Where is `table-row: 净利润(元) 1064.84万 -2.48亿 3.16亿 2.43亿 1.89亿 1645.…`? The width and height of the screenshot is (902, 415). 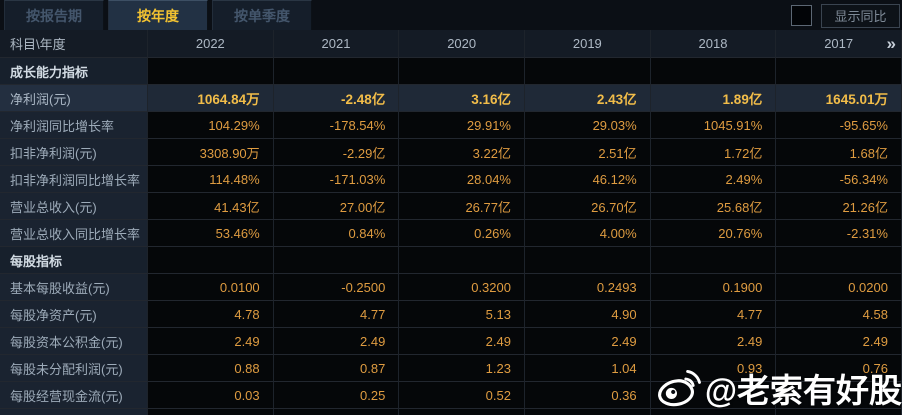
table-row: 净利润(元) 1064.84万 -2.48亿 3.16亿 2.43亿 1.89亿 1645.… is located at coordinates (451, 98).